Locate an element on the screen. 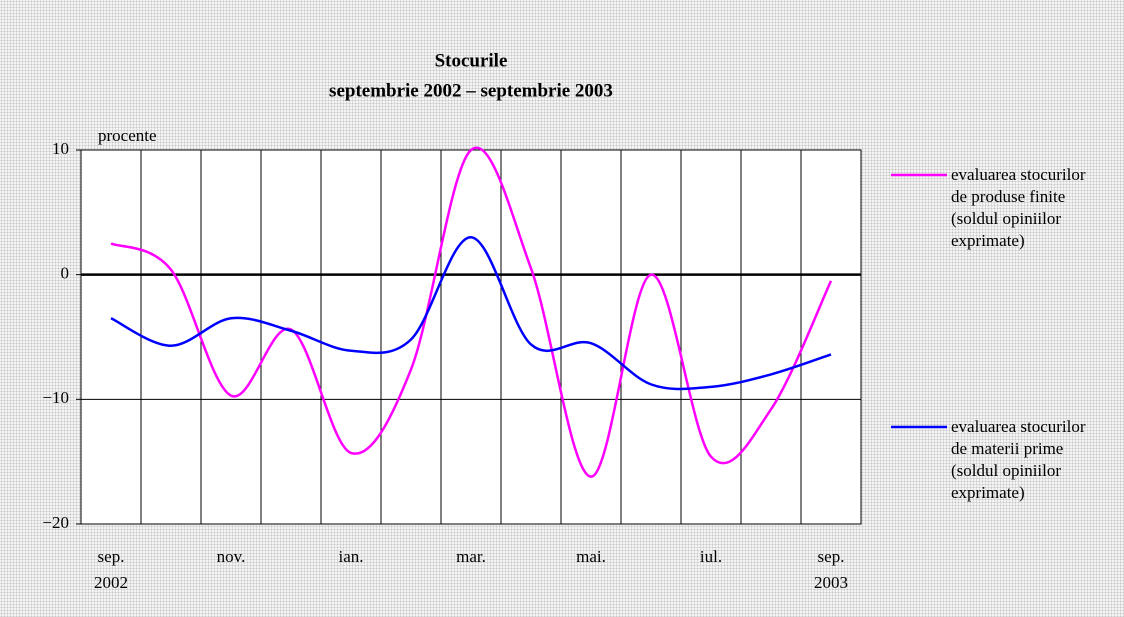  y-axis-label: procente is located at coordinates (127, 135).